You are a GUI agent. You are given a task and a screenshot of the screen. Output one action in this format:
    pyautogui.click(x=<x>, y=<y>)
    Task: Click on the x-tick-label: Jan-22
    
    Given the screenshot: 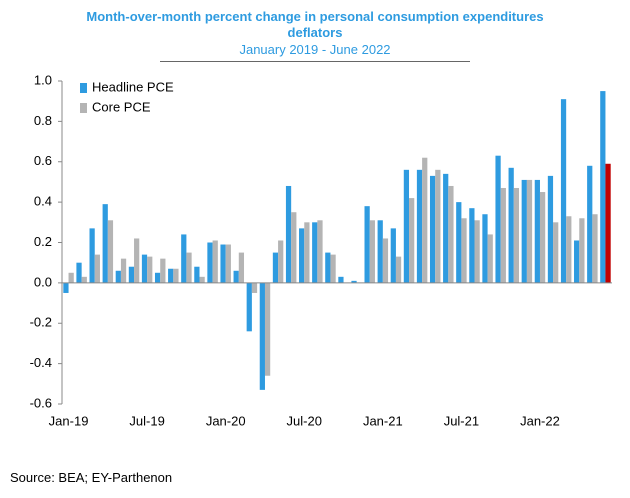 What is the action you would take?
    pyautogui.click(x=540, y=420)
    